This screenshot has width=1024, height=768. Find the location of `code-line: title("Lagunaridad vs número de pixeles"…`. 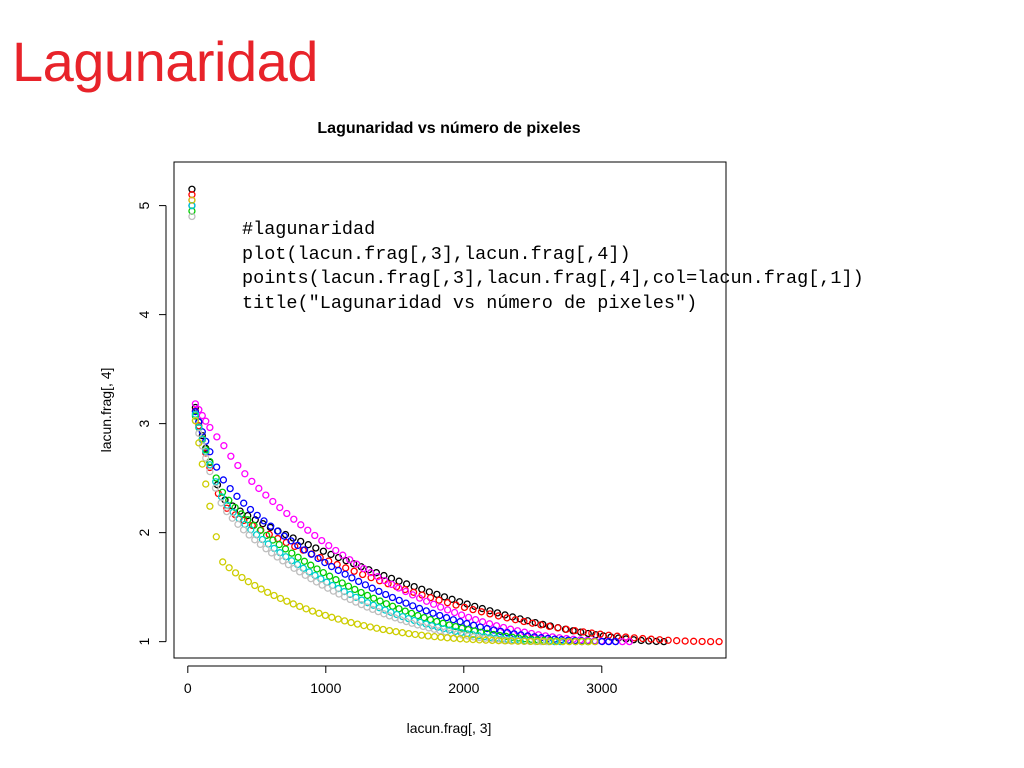

code-line: title("Lagunaridad vs número de pixeles"… is located at coordinates (470, 304).